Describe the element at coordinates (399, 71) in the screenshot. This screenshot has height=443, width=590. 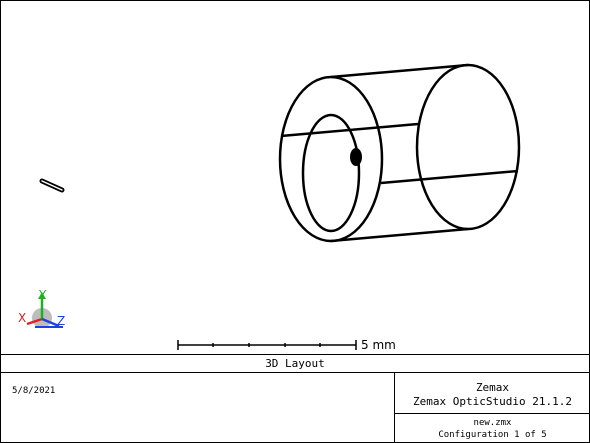
I see `top-edge` at that location.